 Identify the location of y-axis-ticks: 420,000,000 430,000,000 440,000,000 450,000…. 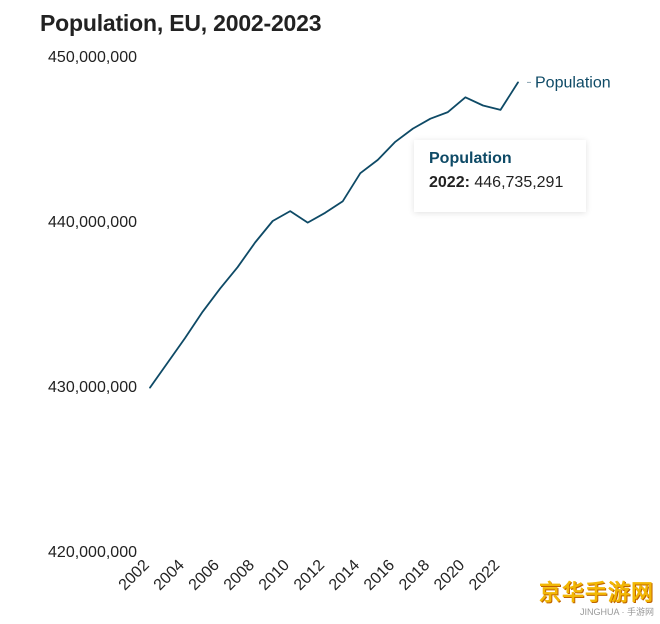
(92, 305).